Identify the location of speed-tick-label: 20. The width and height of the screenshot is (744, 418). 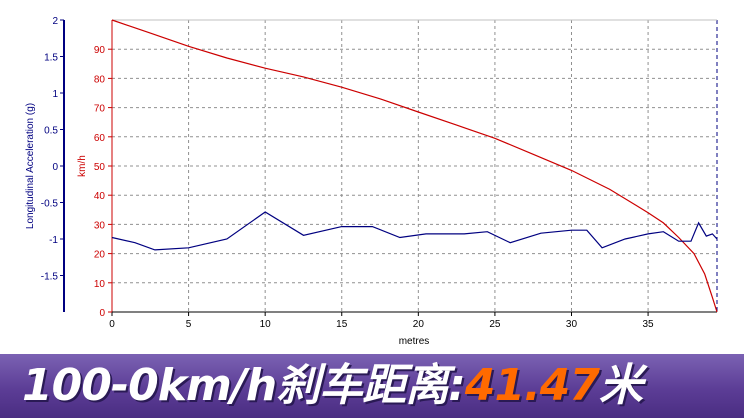
(100, 255).